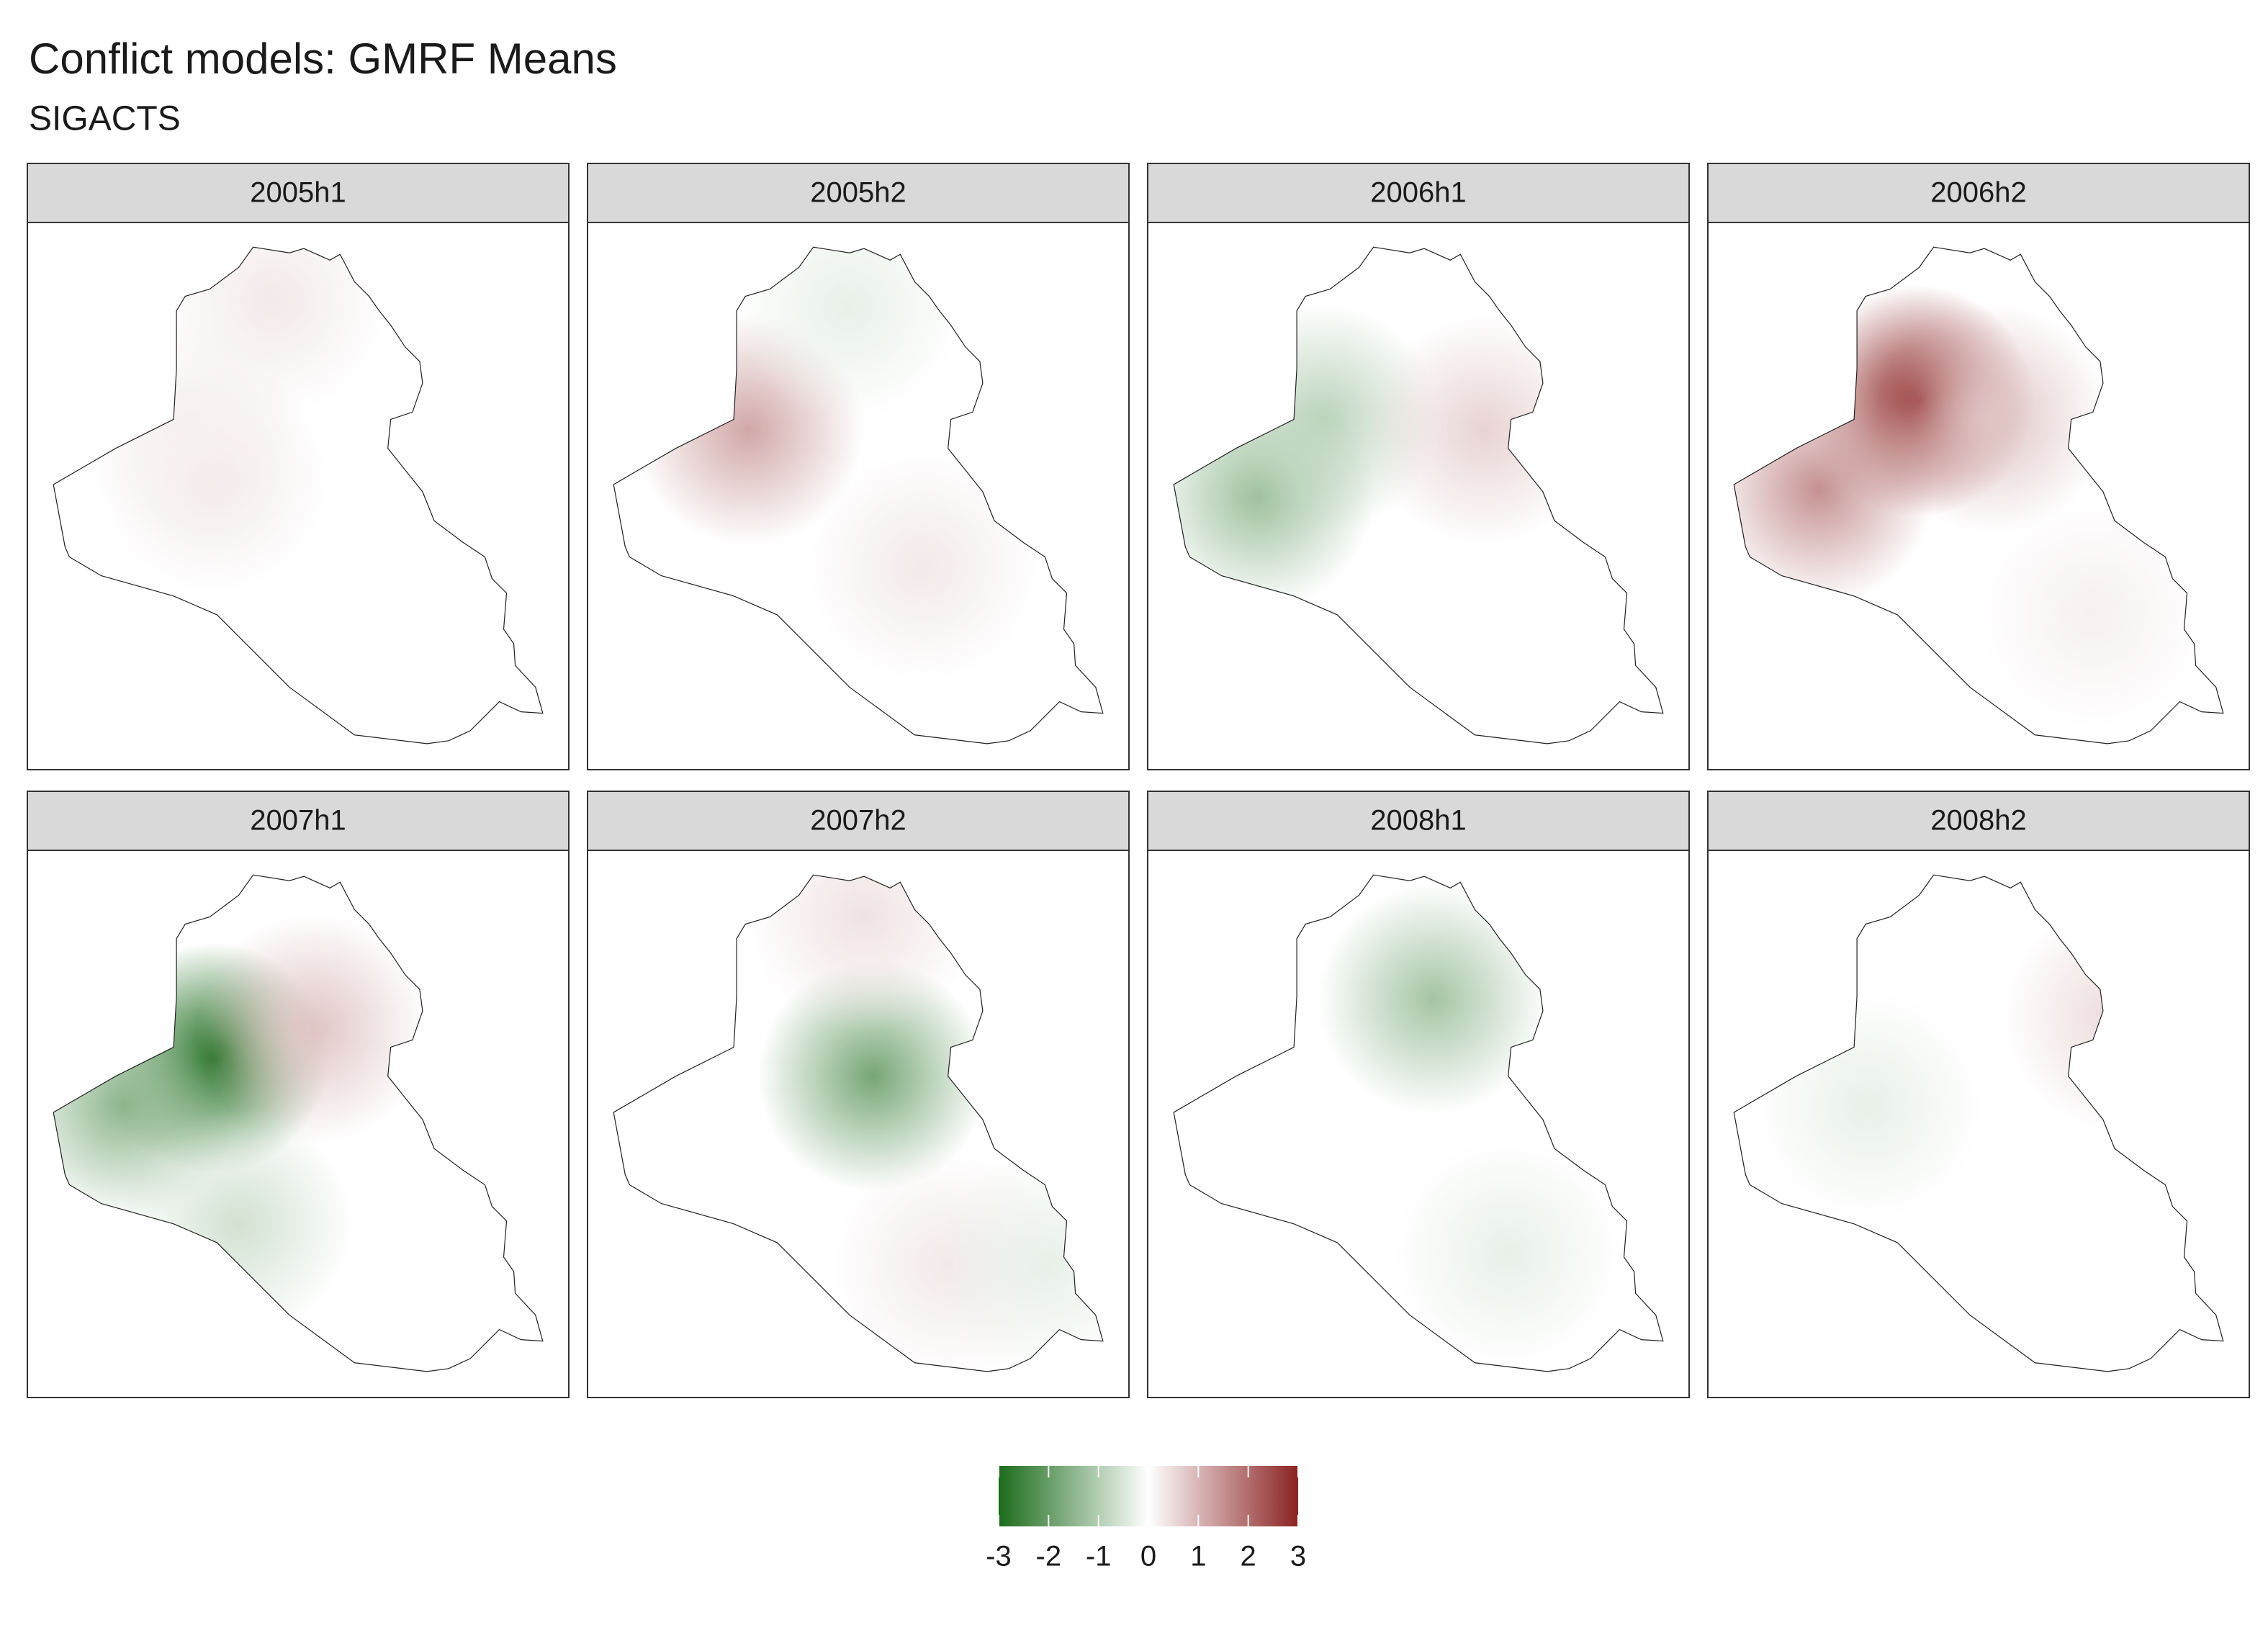 The image size is (2268, 1638). Describe the element at coordinates (1049, 1556) in the screenshot. I see `colorbar-tick-label: -2` at that location.